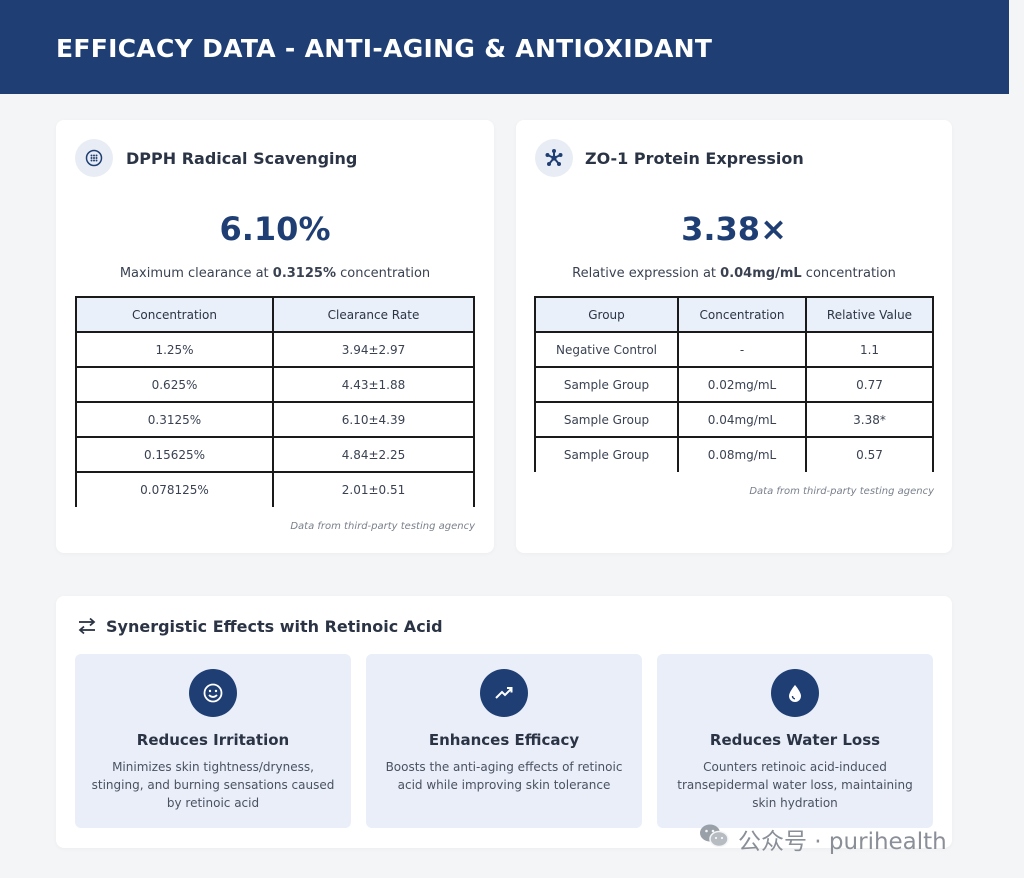 This screenshot has height=878, width=1024. Describe the element at coordinates (795, 693) in the screenshot. I see `water-drop-icon` at that location.